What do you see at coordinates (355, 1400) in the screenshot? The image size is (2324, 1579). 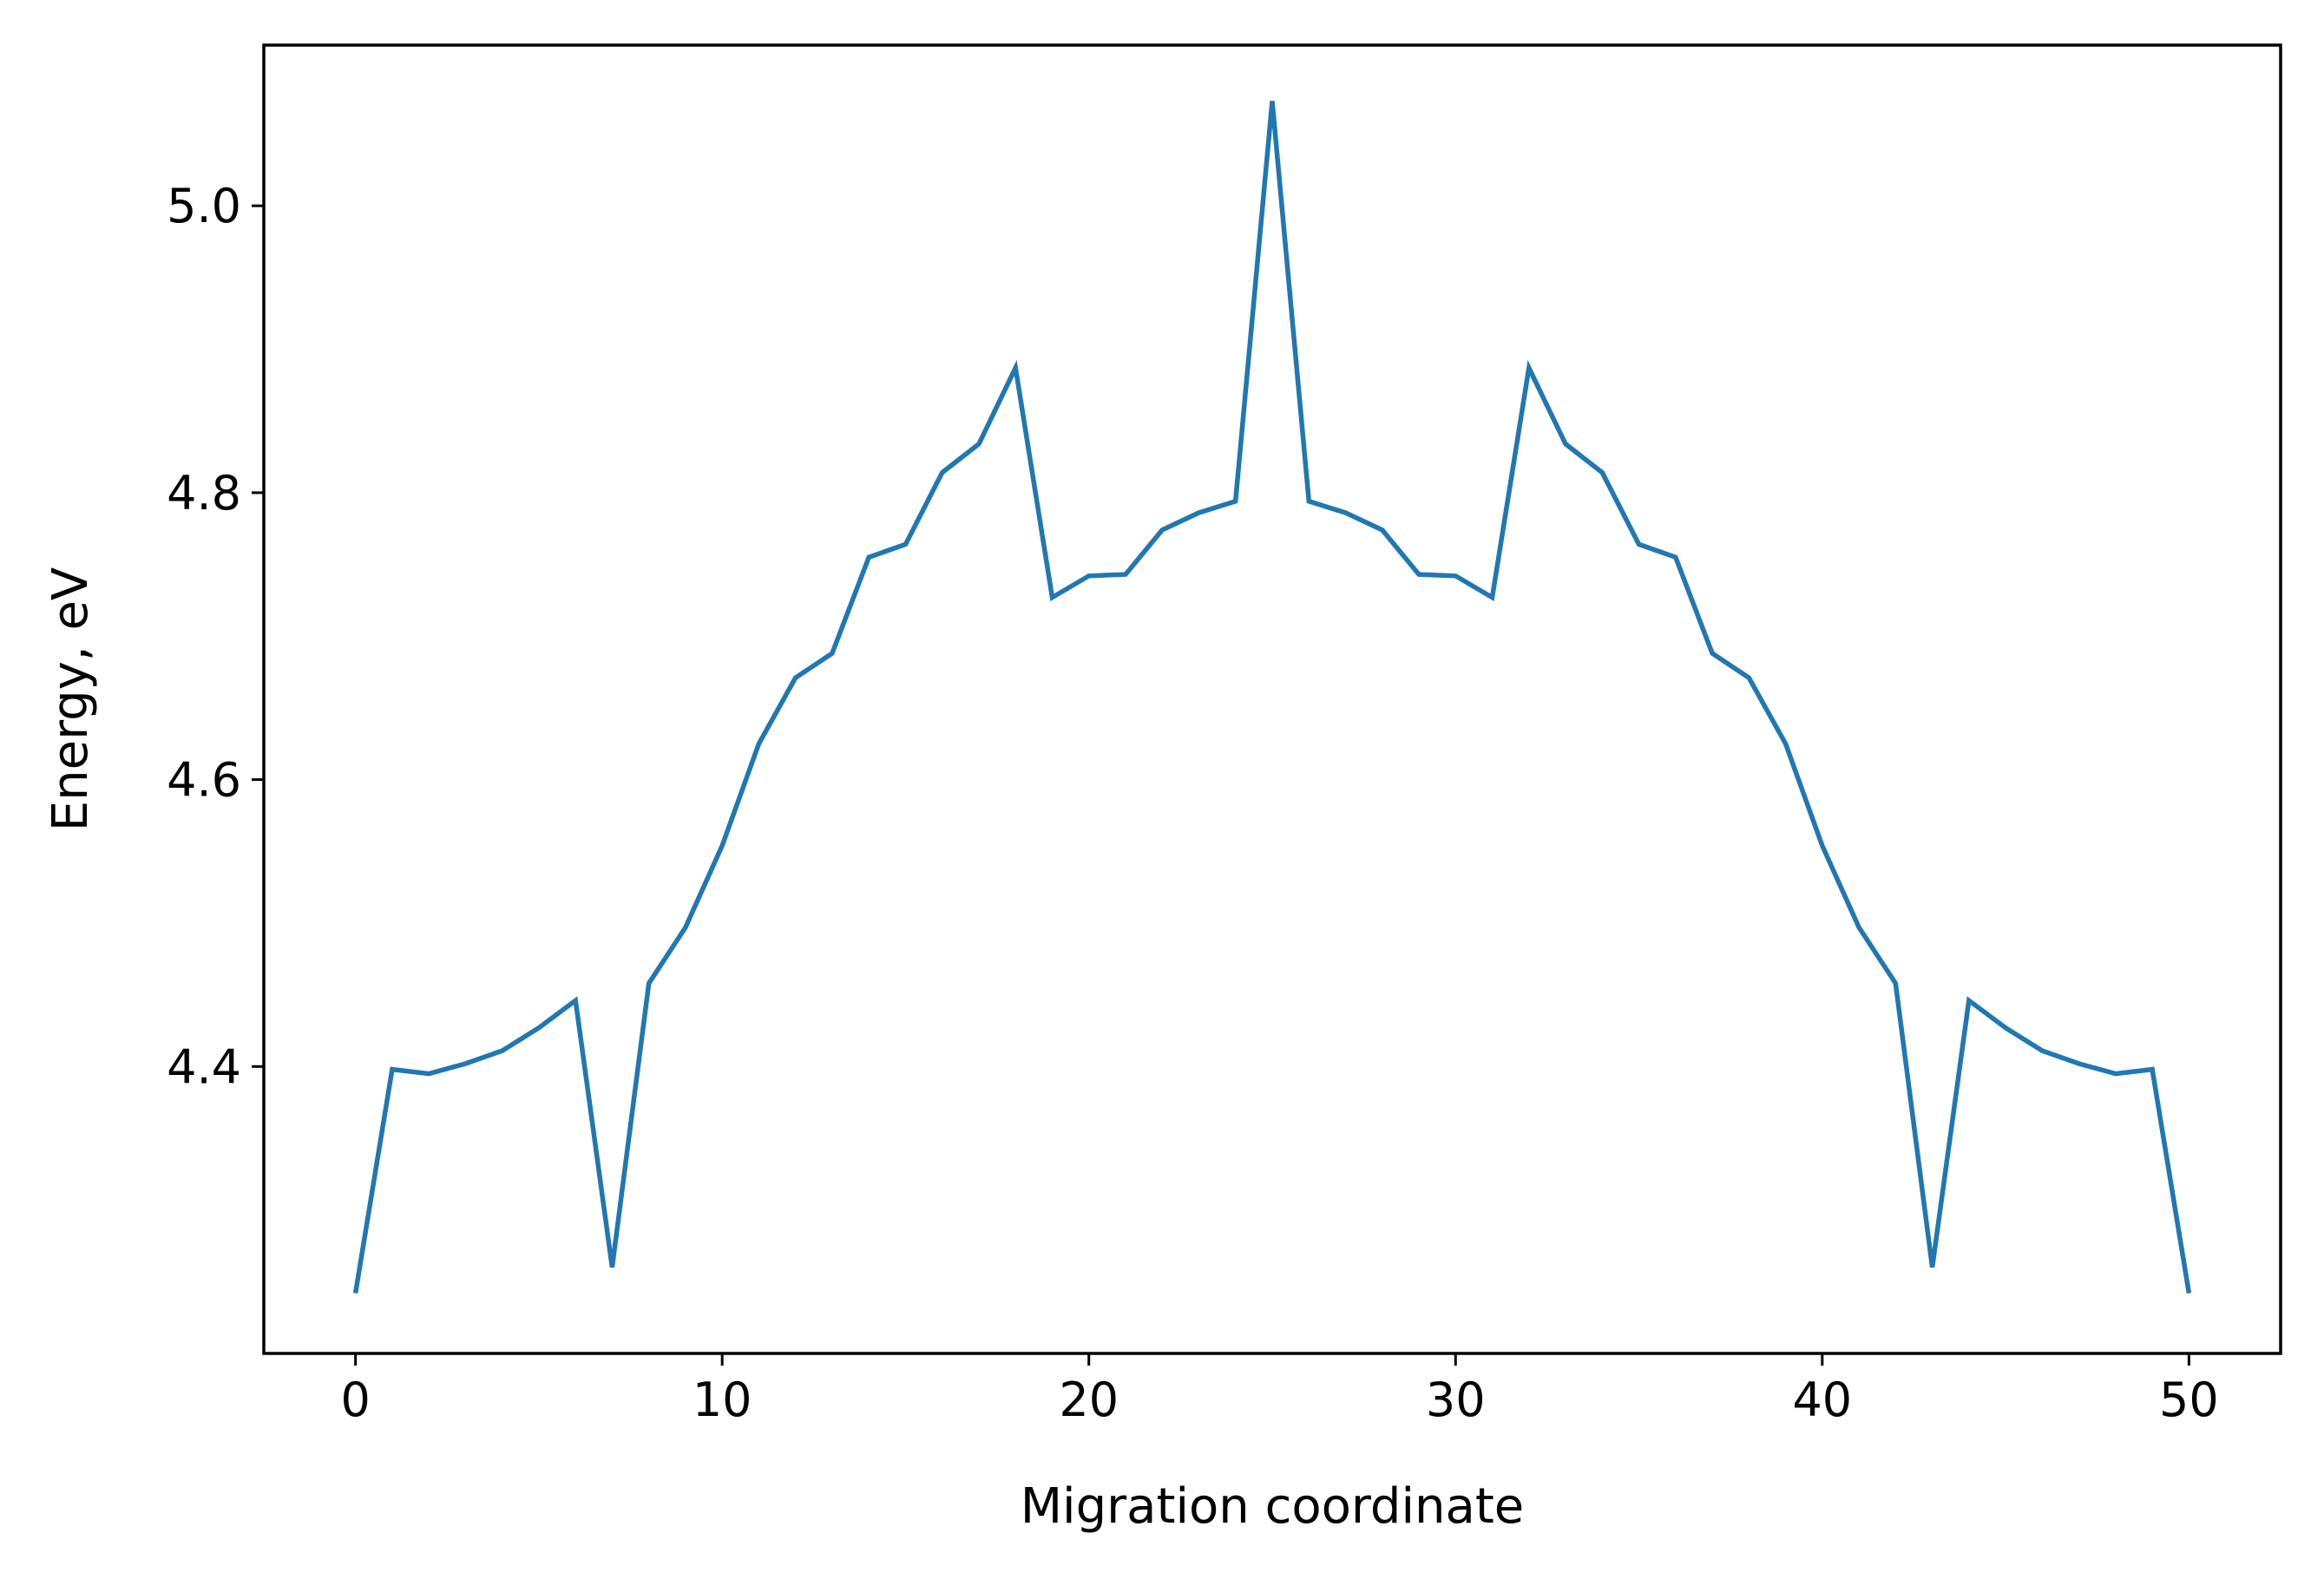 I see `x-tick-label: 0` at bounding box center [355, 1400].